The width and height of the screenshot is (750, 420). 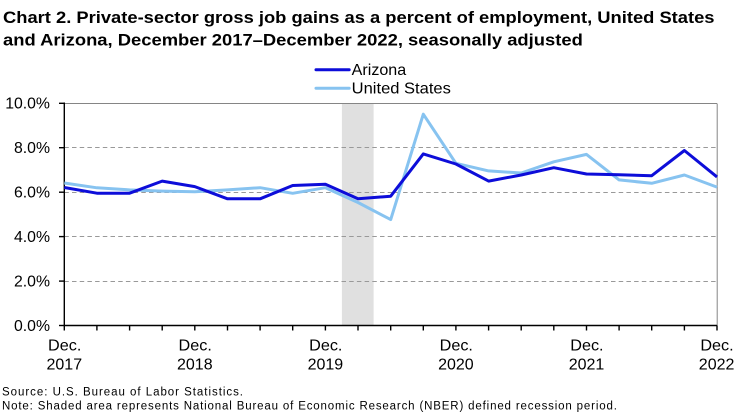 What do you see at coordinates (32, 193) in the screenshot?
I see `svg-text: 6.0%` at bounding box center [32, 193].